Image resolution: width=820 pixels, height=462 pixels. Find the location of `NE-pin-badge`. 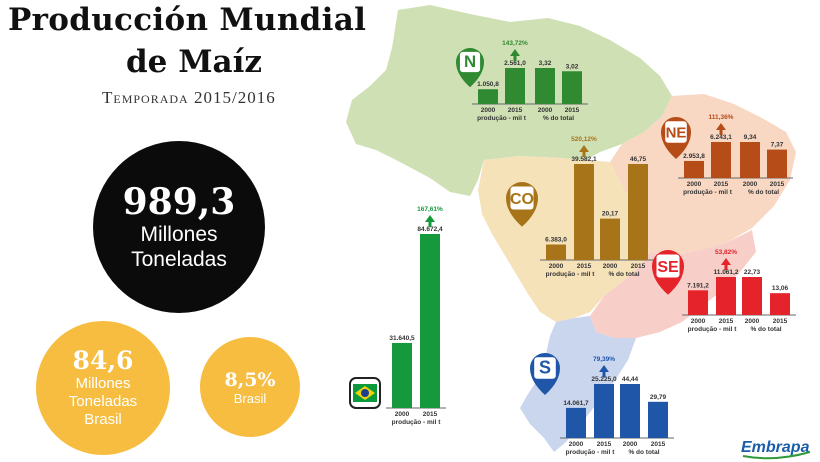

NE-pin-badge is located at coordinates (676, 132).